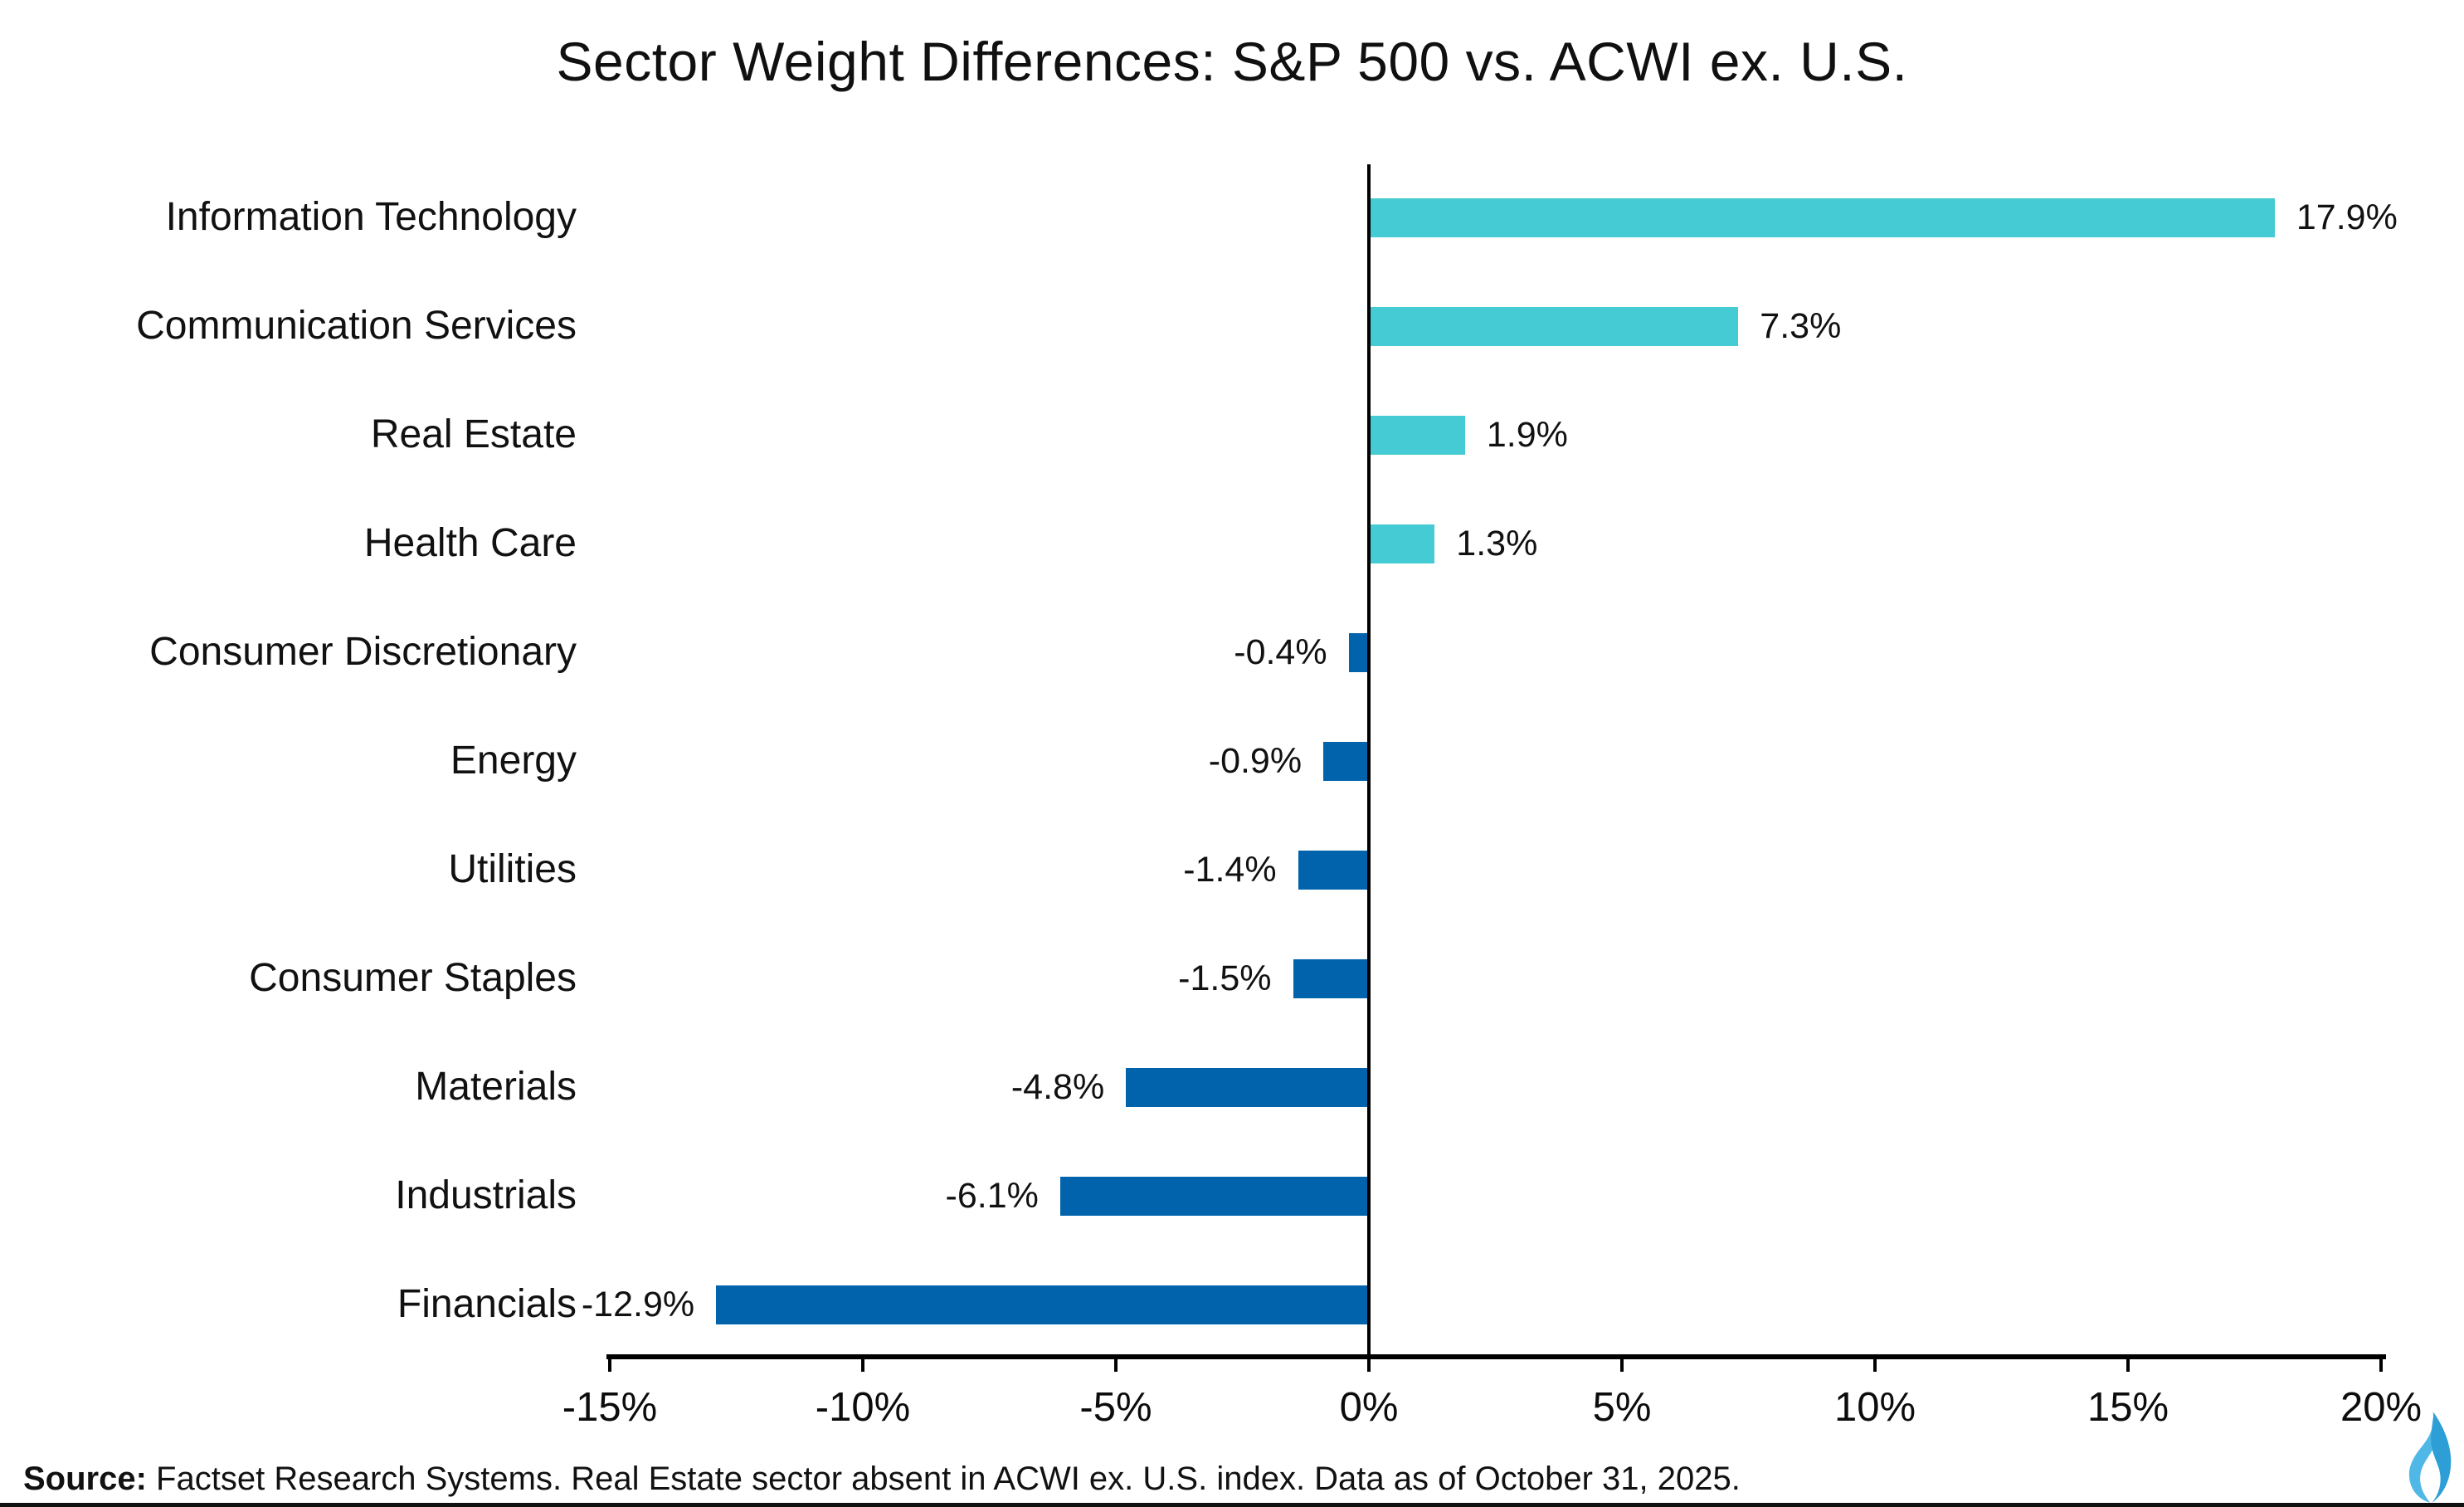 This screenshot has width=2464, height=1507. What do you see at coordinates (486, 1195) in the screenshot?
I see `category-label: Industrials` at bounding box center [486, 1195].